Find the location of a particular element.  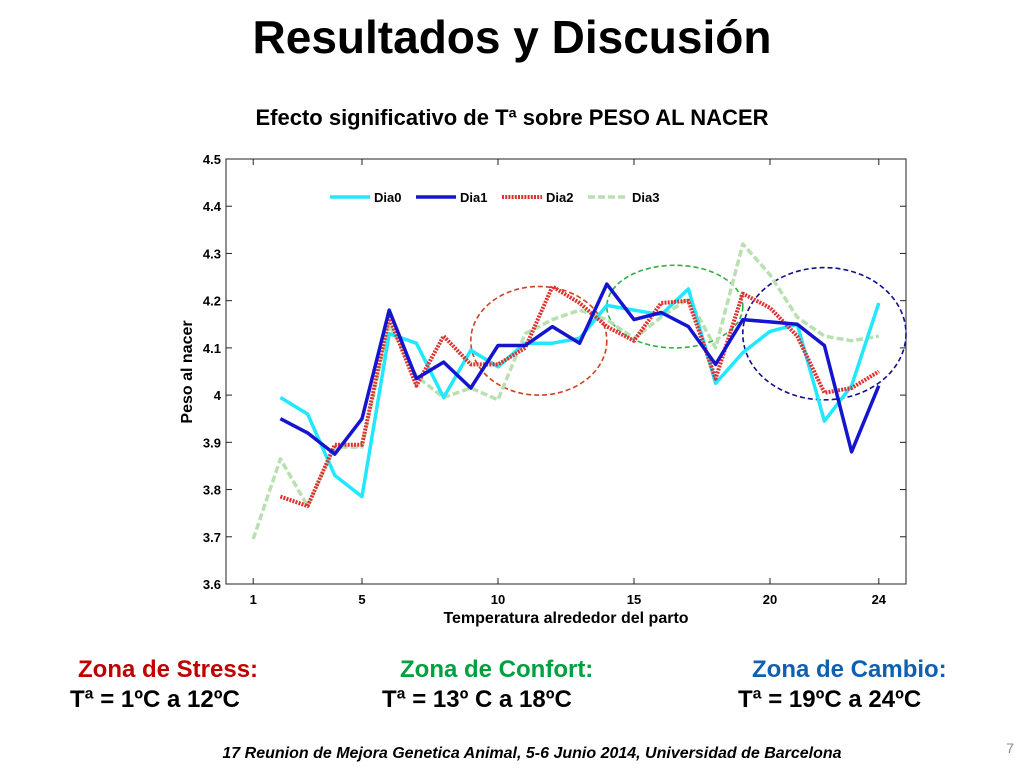

slide-number: 7 is located at coordinates (1010, 748).